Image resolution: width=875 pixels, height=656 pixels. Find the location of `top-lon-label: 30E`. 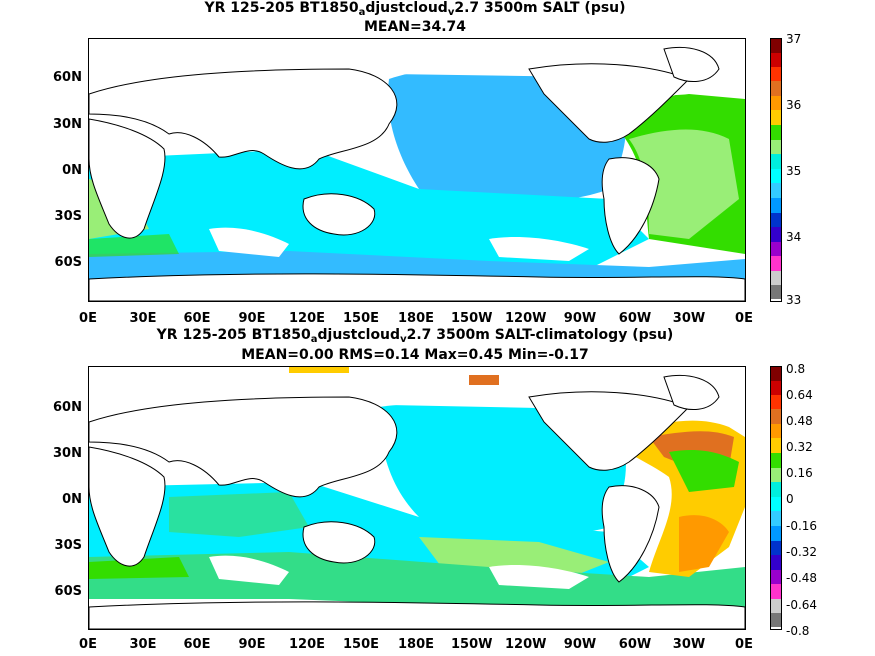

top-lon-label: 30E is located at coordinates (143, 318).